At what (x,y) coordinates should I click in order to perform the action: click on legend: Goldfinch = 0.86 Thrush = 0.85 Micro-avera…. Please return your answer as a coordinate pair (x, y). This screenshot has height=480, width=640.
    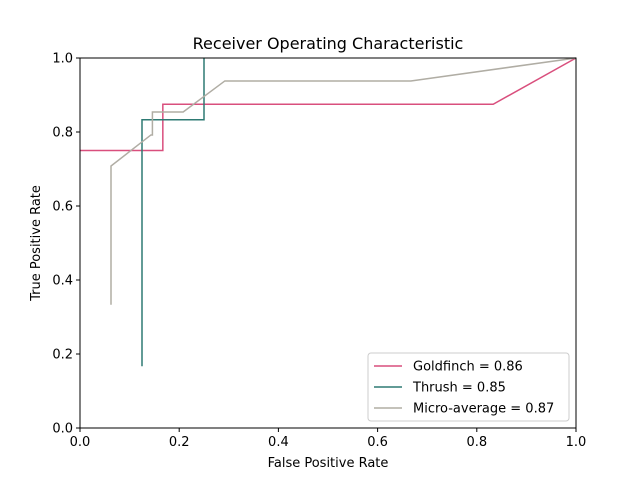
    Looking at the image, I should click on (468, 387).